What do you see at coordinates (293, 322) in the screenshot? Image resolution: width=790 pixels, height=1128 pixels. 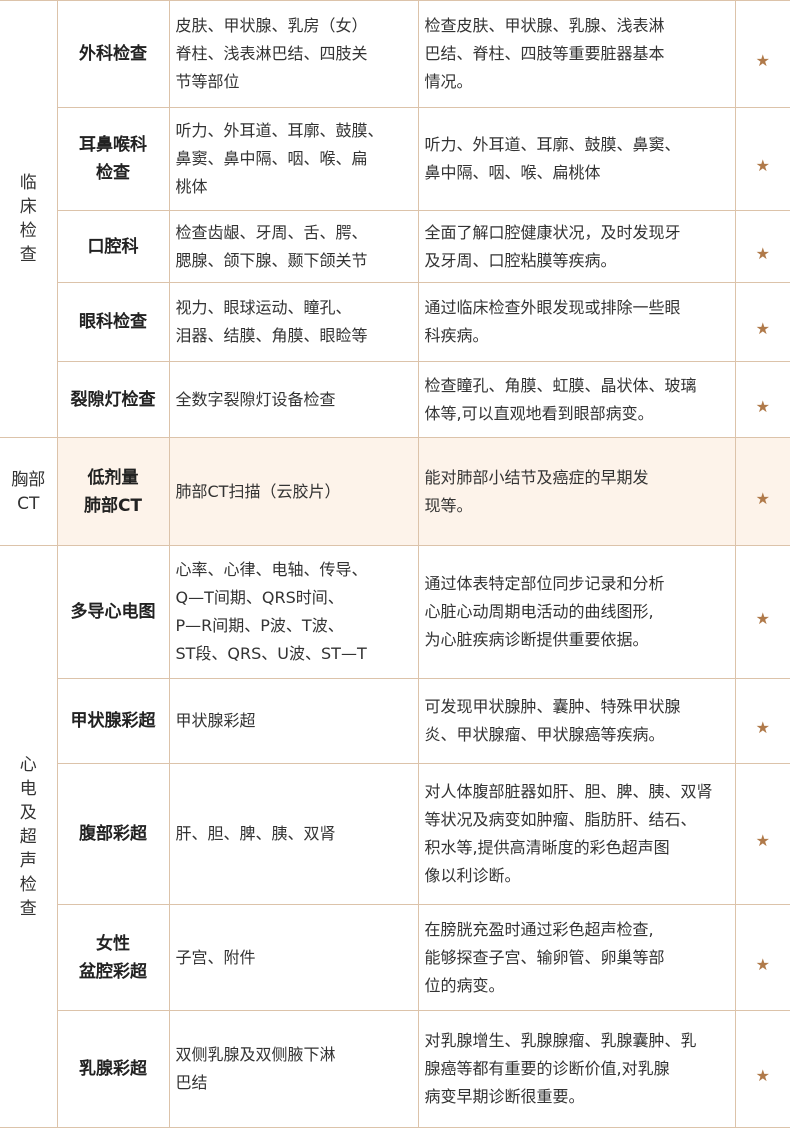 I see `item-content: 视力、眼球运动、瞳孔、 泪器、结膜、角膜、眼睑等` at bounding box center [293, 322].